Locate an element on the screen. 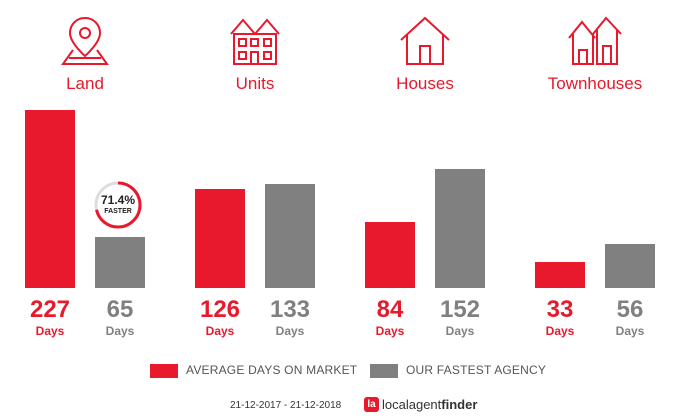  logo-mark-icon: la is located at coordinates (371, 404).